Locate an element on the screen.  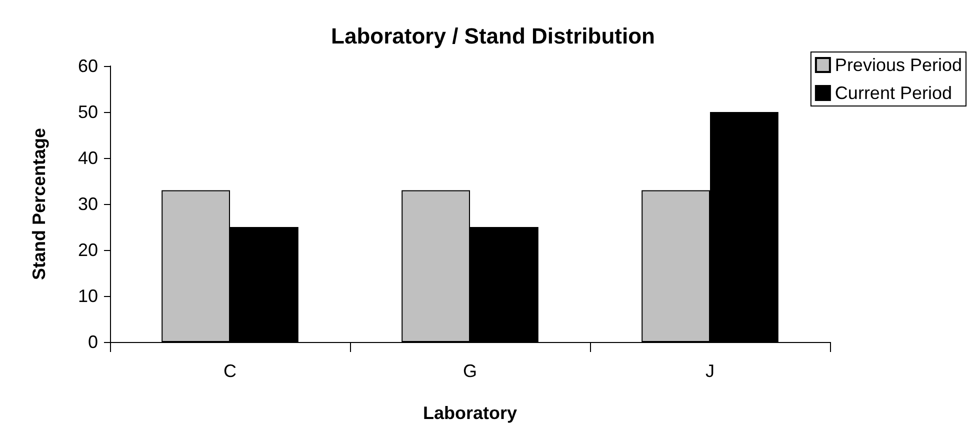
chart-title: Laboratory / Stand Distribution is located at coordinates (493, 36).